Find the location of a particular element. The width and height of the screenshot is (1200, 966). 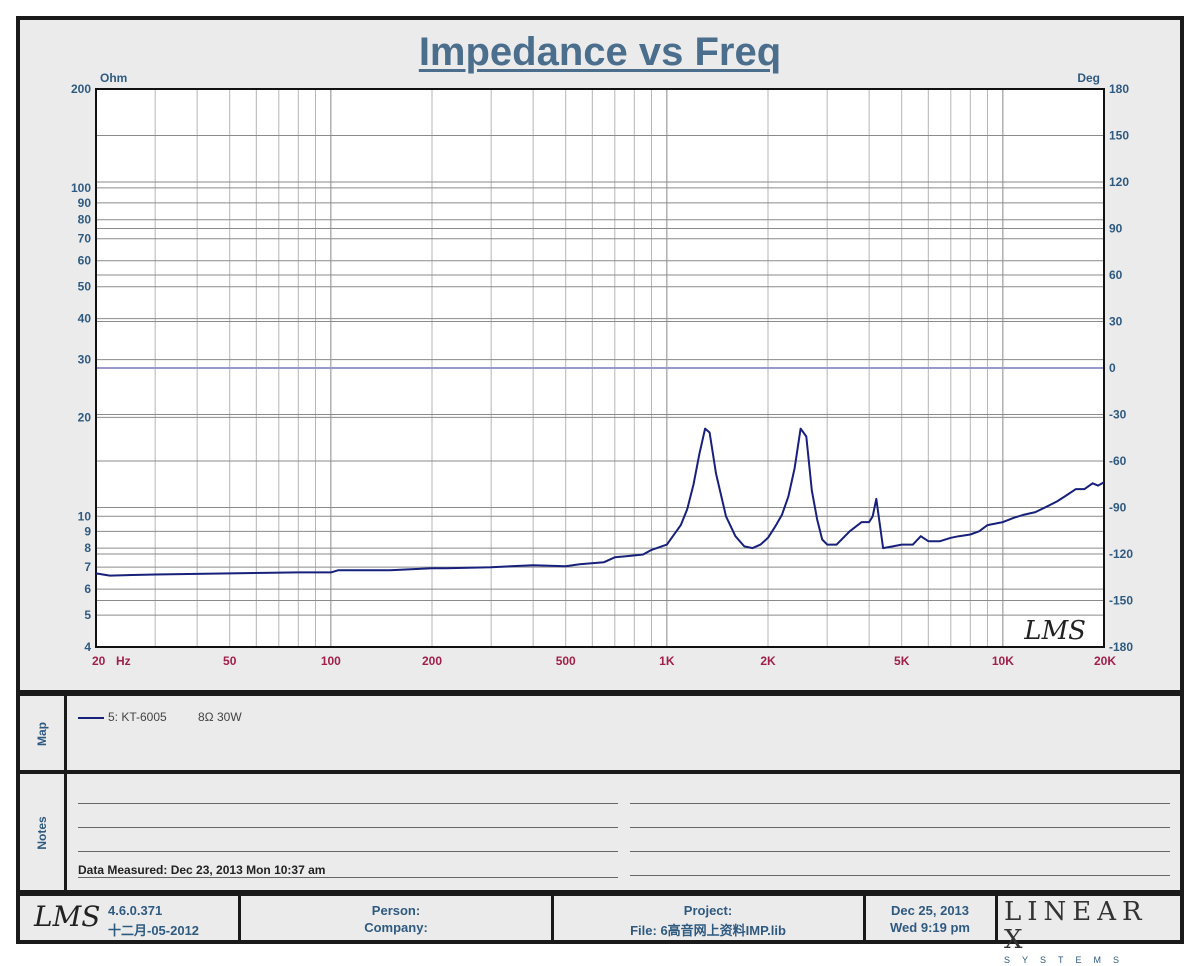

y-tick-label: 7 is located at coordinates (87, 567).